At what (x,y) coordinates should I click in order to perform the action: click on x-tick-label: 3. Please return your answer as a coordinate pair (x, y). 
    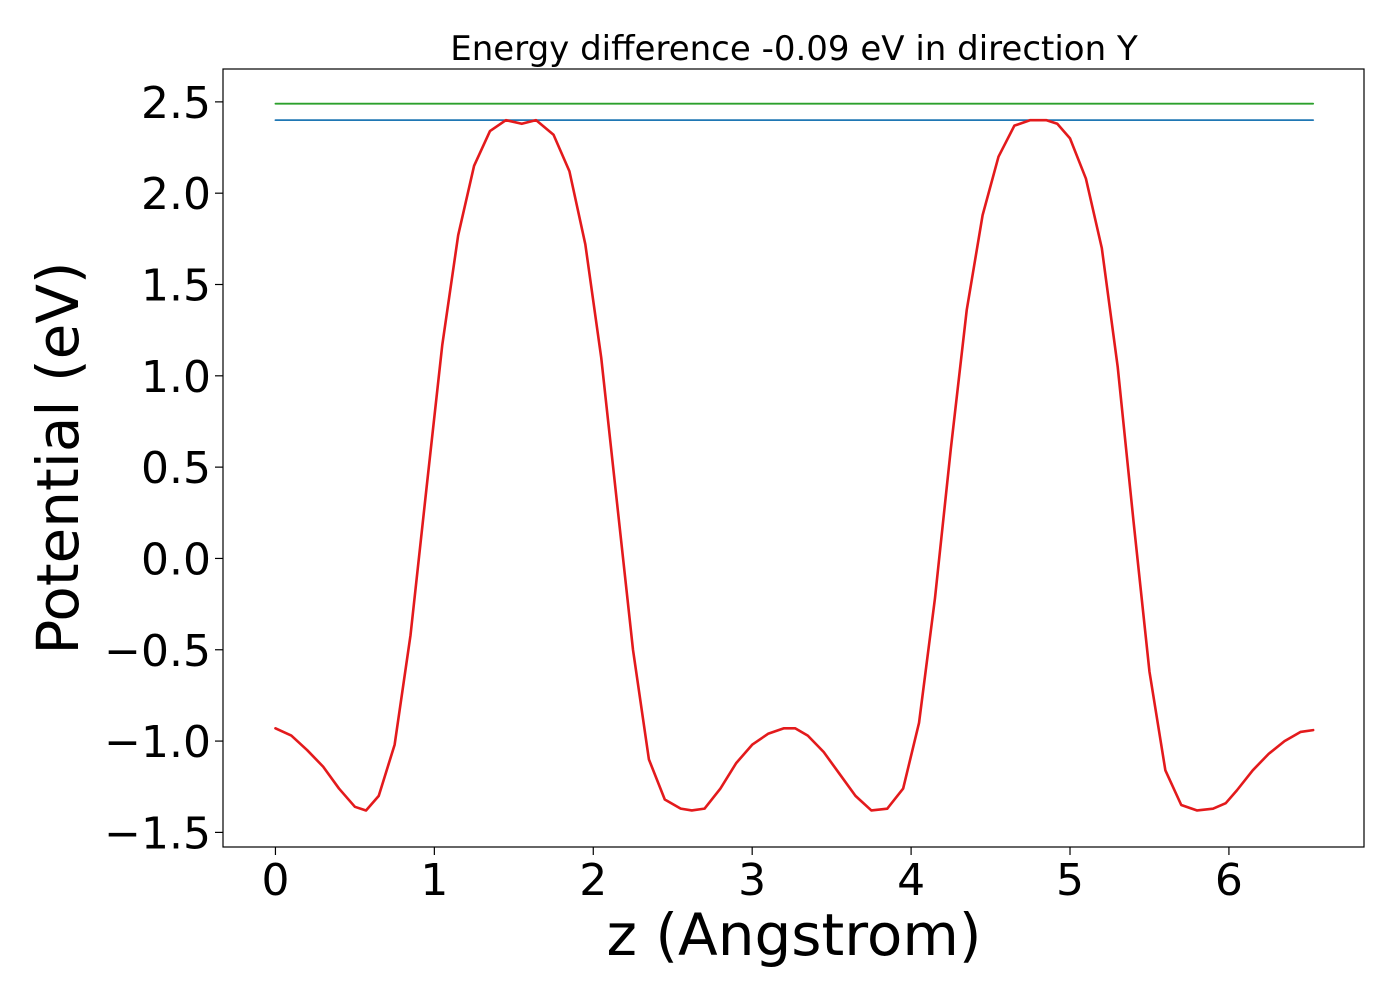
    Looking at the image, I should click on (752, 880).